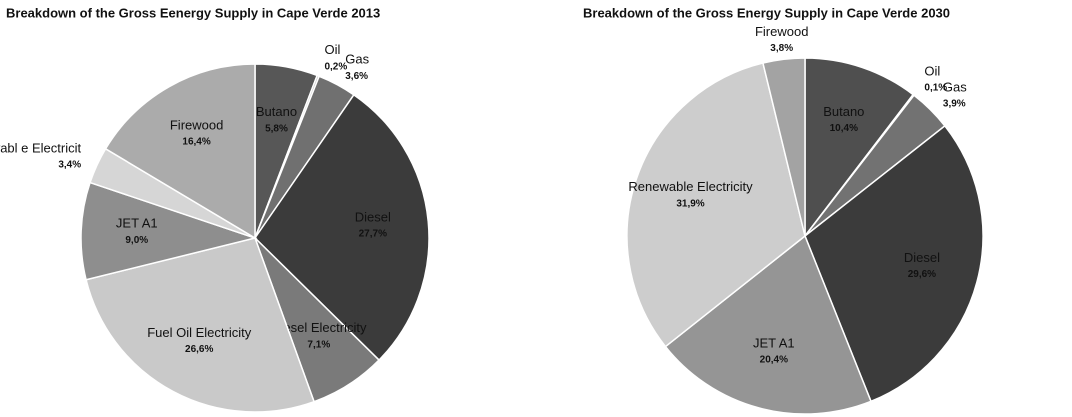 This screenshot has width=1072, height=417. I want to click on value-label: 9,0%, so click(136, 240).